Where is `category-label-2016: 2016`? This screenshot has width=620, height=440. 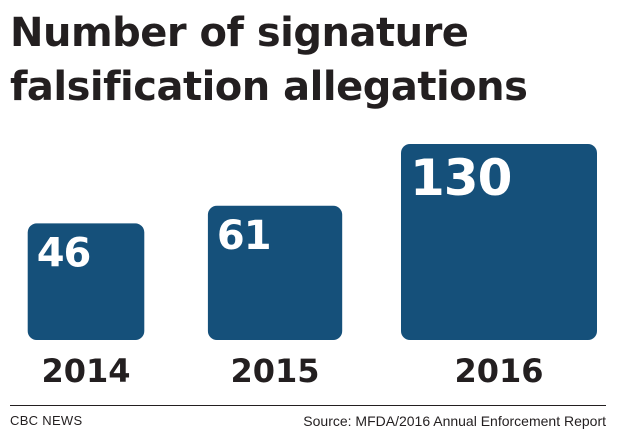
category-label-2016: 2016 is located at coordinates (498, 371).